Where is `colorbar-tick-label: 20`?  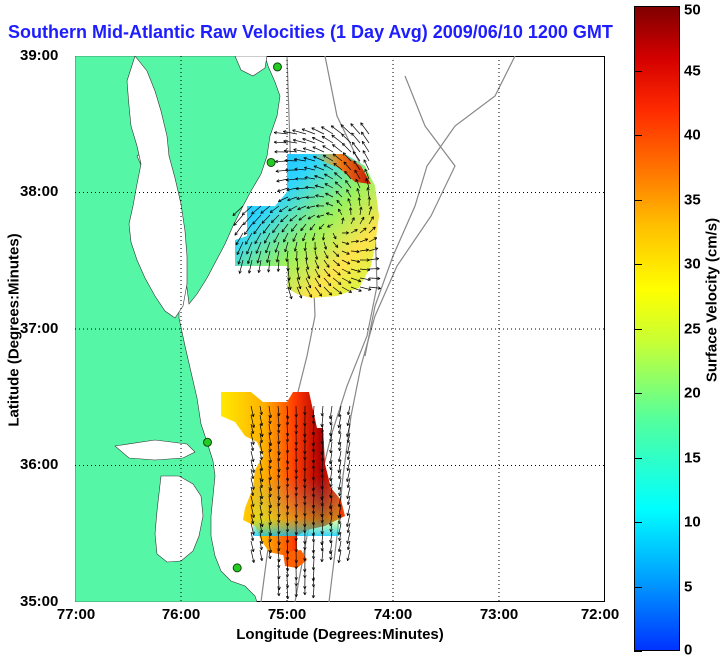 colorbar-tick-label: 20 is located at coordinates (692, 393).